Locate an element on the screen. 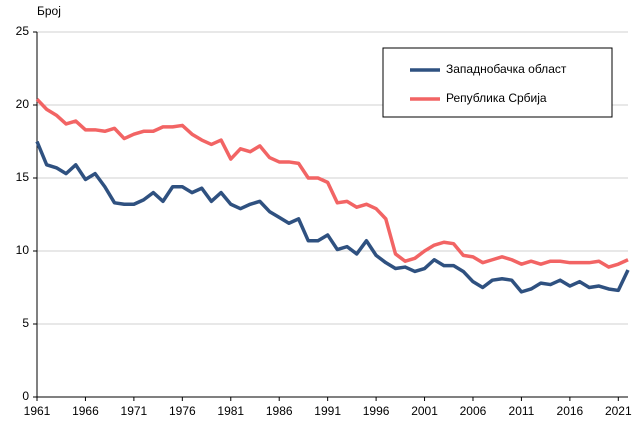 This screenshot has width=635, height=421. x-tick-label: 2011 is located at coordinates (522, 411).